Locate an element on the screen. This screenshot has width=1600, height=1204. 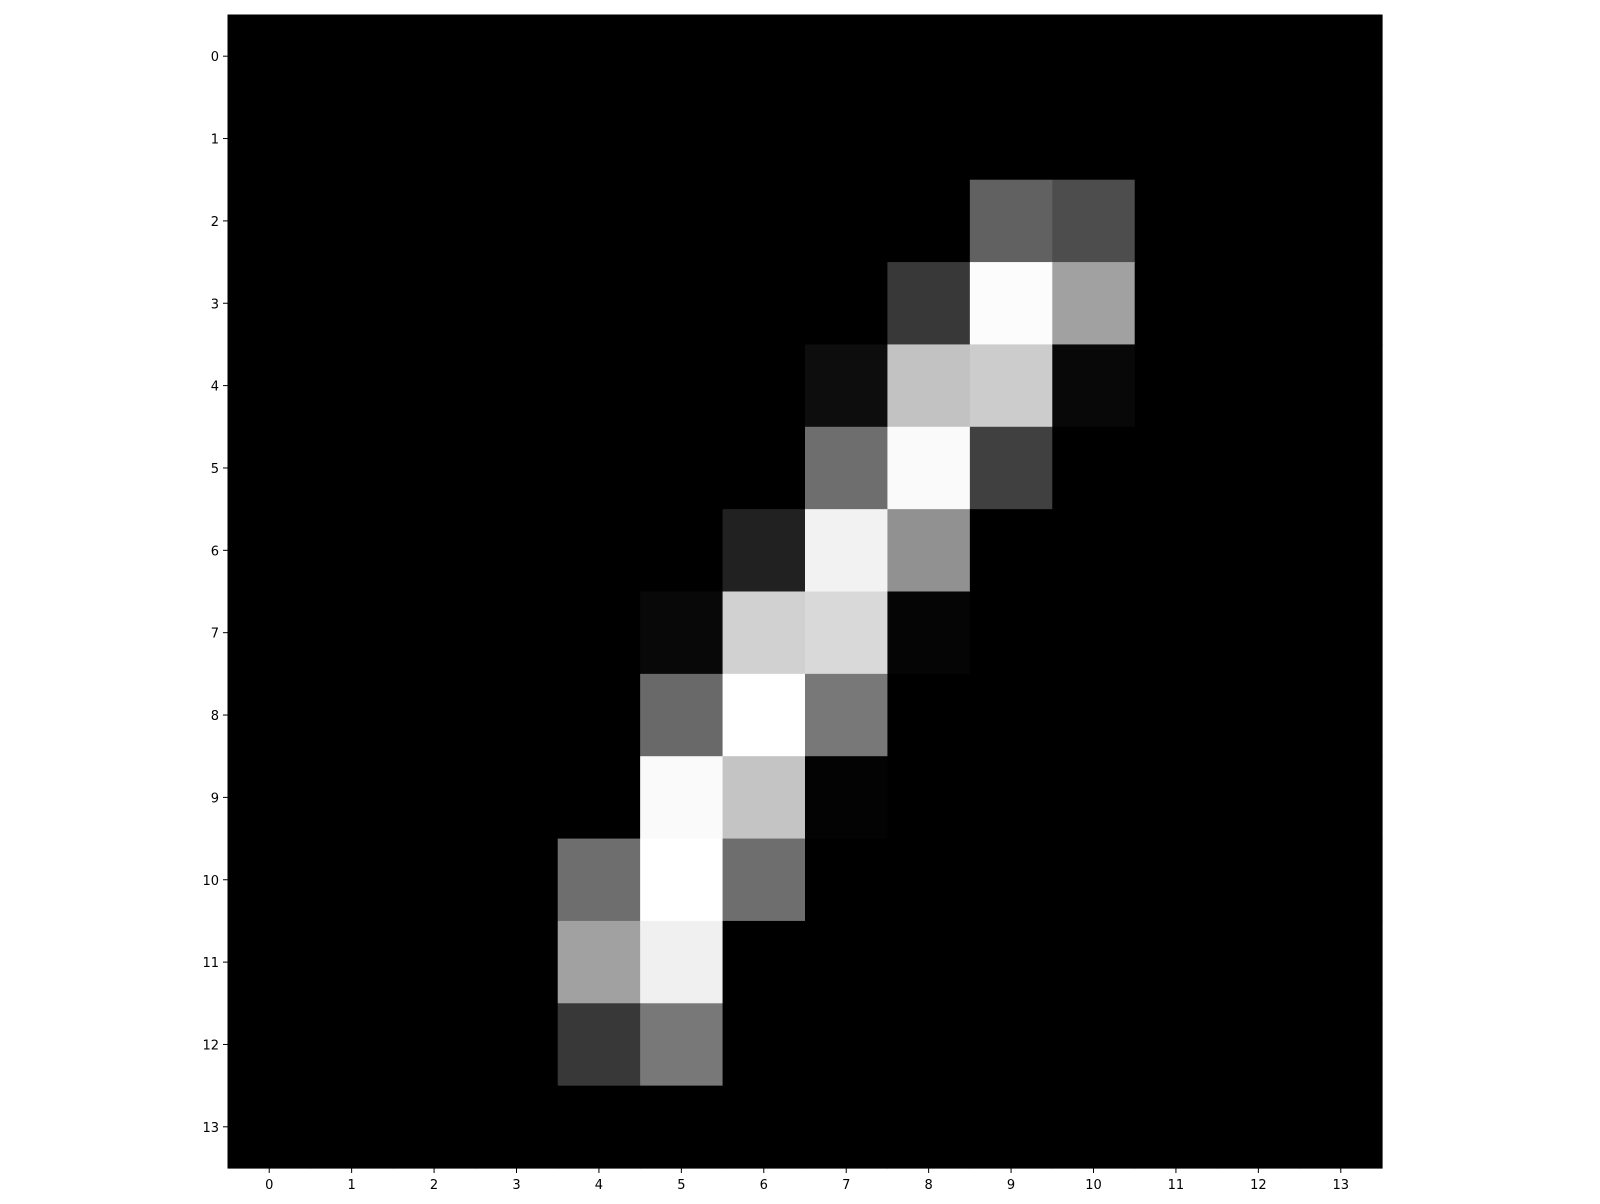
heatmap-cell-r6-c8 is located at coordinates (929, 551).